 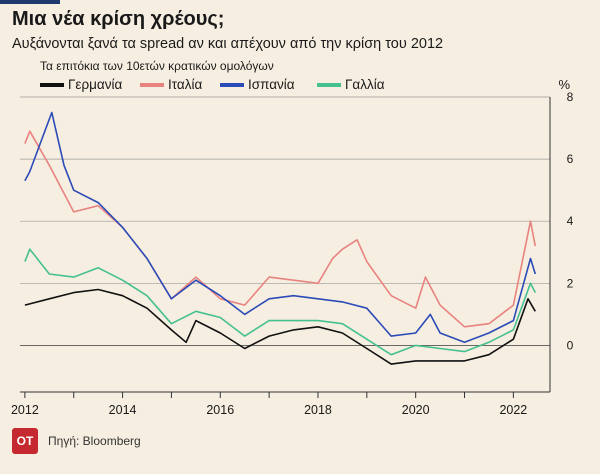 I want to click on ot-logo: OT, so click(x=25, y=441).